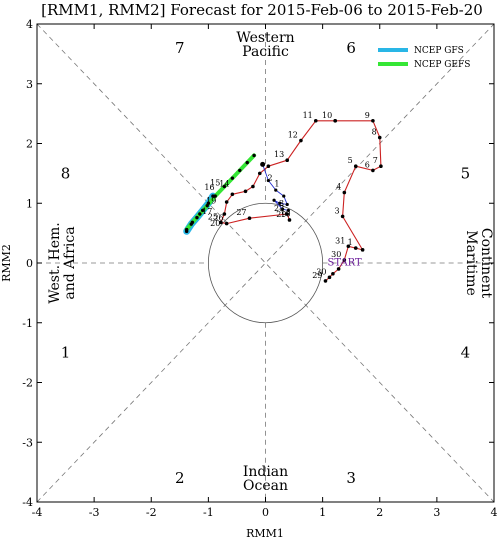 The height and width of the screenshot is (540, 498). Describe the element at coordinates (70, 262) in the screenshot. I see `region-label-left: and Africa` at that location.